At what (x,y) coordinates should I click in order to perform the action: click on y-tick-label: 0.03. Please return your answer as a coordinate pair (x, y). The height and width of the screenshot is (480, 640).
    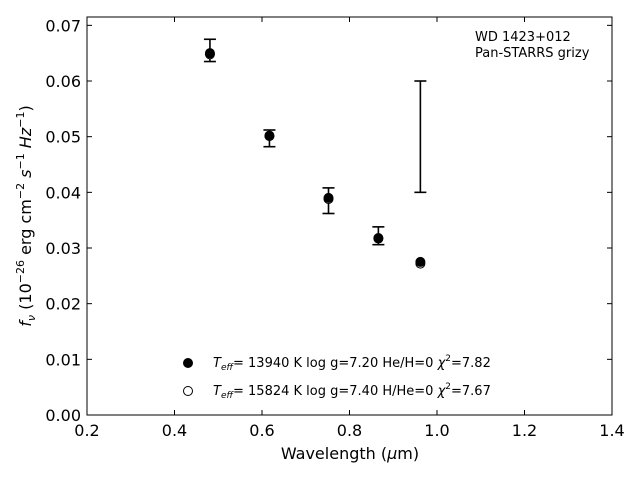
    Looking at the image, I should click on (63, 248).